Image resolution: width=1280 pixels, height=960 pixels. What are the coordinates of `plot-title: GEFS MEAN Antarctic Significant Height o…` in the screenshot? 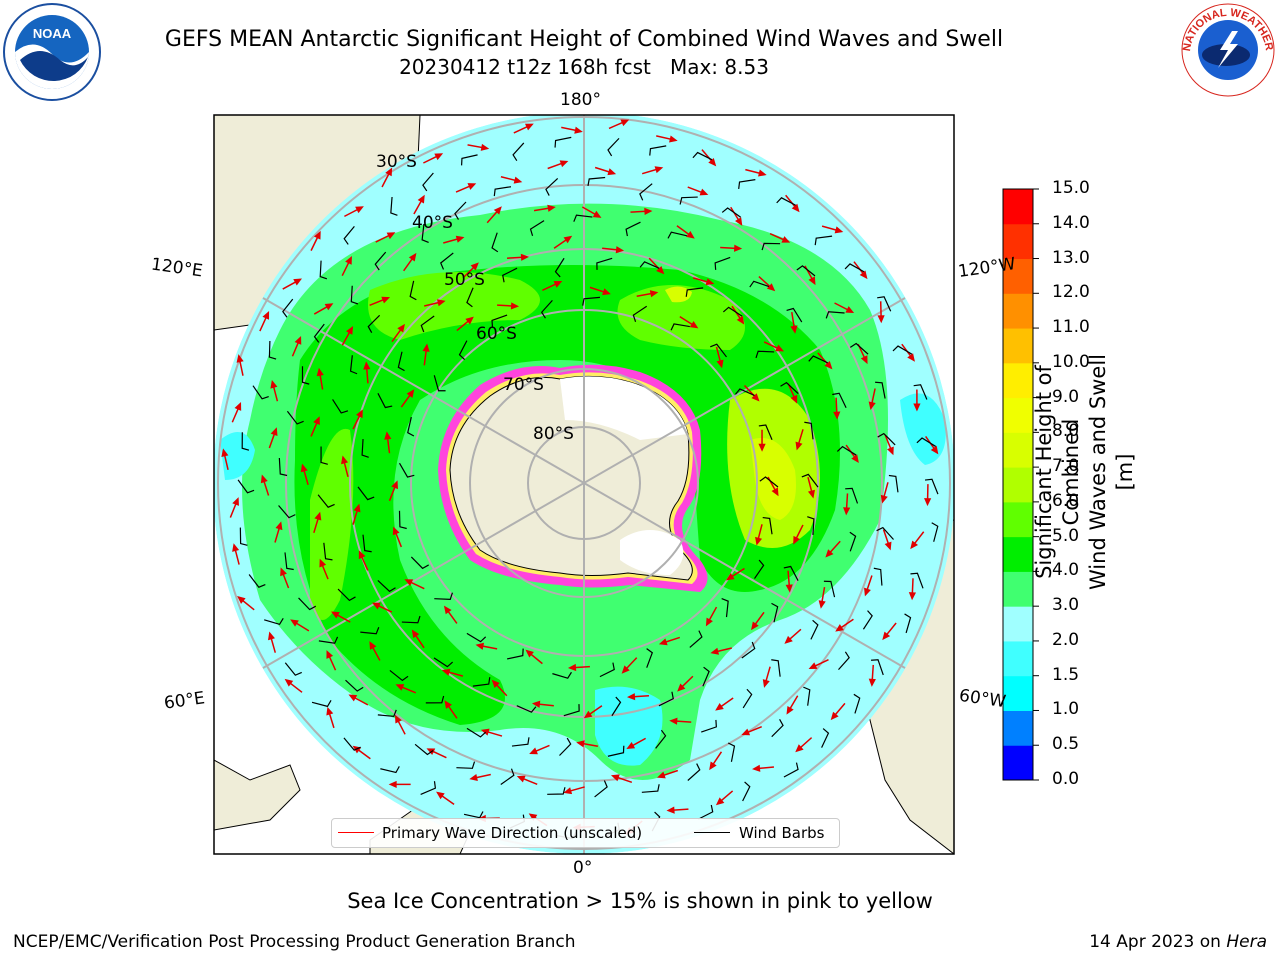 It's located at (584, 39).